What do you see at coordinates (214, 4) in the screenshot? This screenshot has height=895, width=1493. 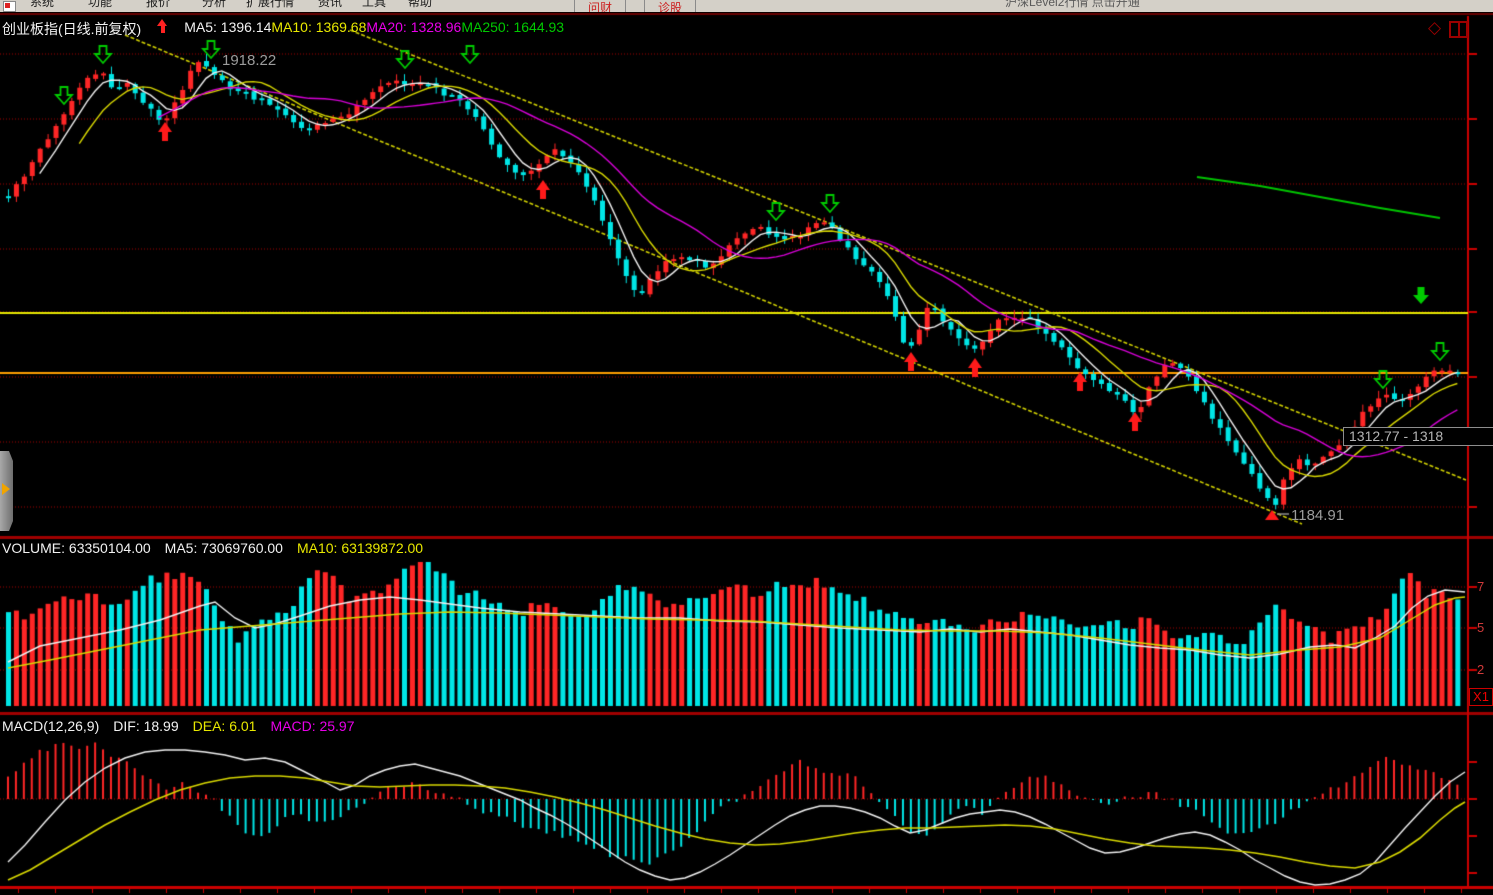 I see `menu-item-analysis: 分析` at bounding box center [214, 4].